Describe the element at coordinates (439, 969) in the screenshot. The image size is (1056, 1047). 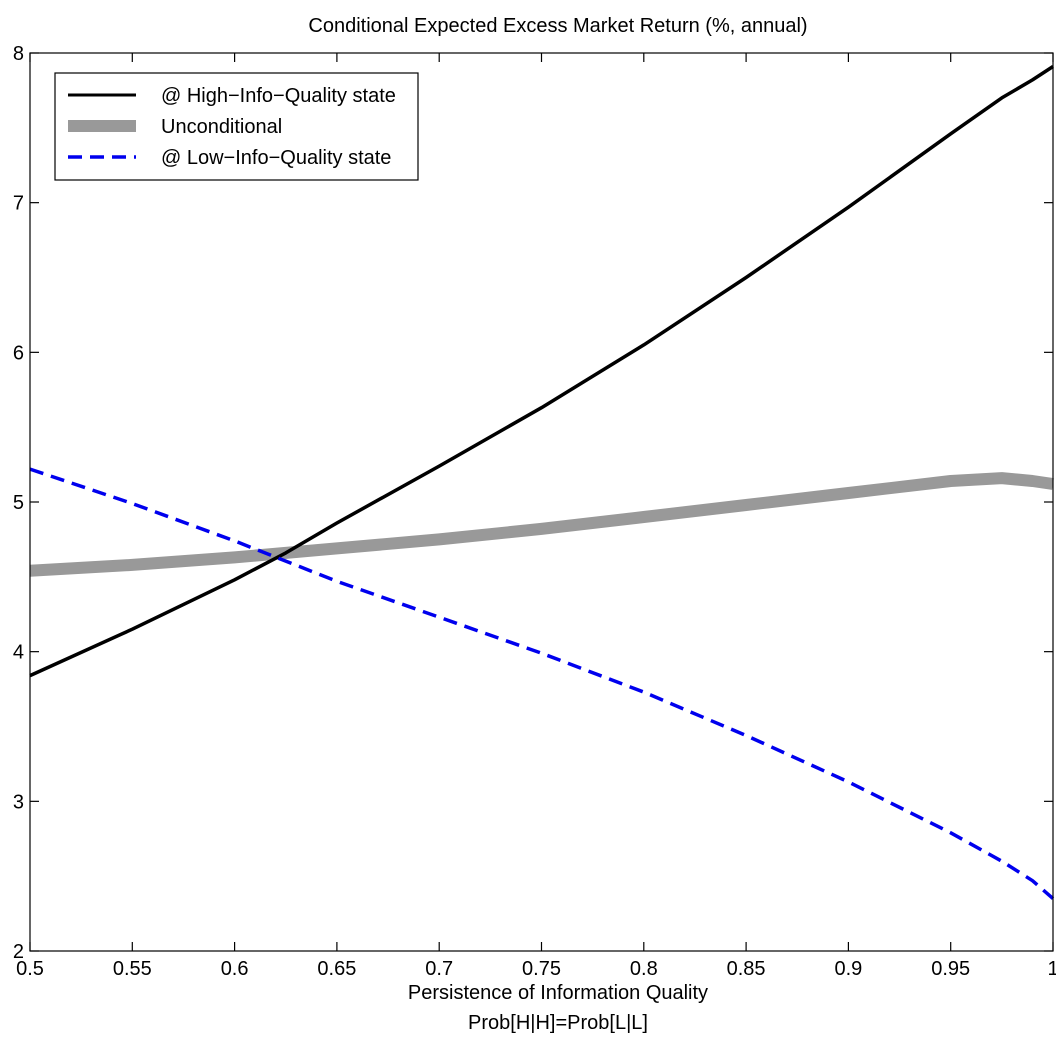
I see `x-tick-label: 0.7` at that location.